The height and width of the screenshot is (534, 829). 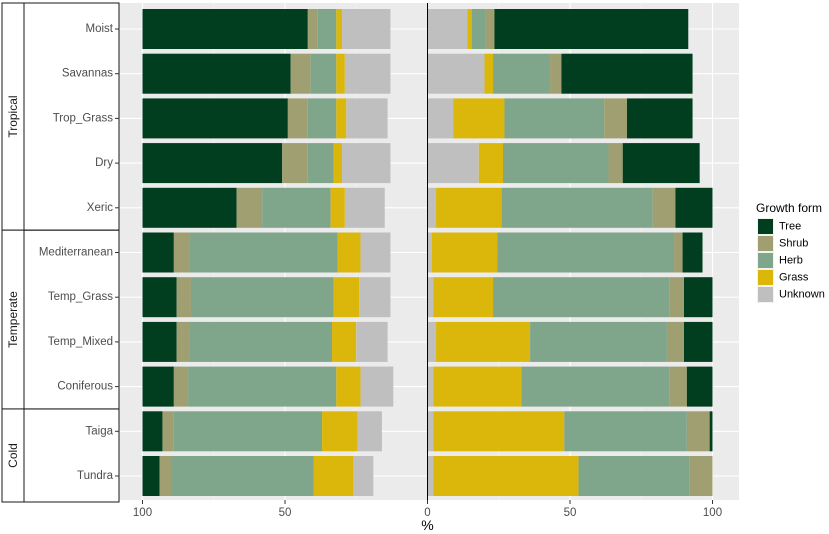 What do you see at coordinates (242, 476) in the screenshot?
I see `bar-segment-left-tundra-herb` at bounding box center [242, 476].